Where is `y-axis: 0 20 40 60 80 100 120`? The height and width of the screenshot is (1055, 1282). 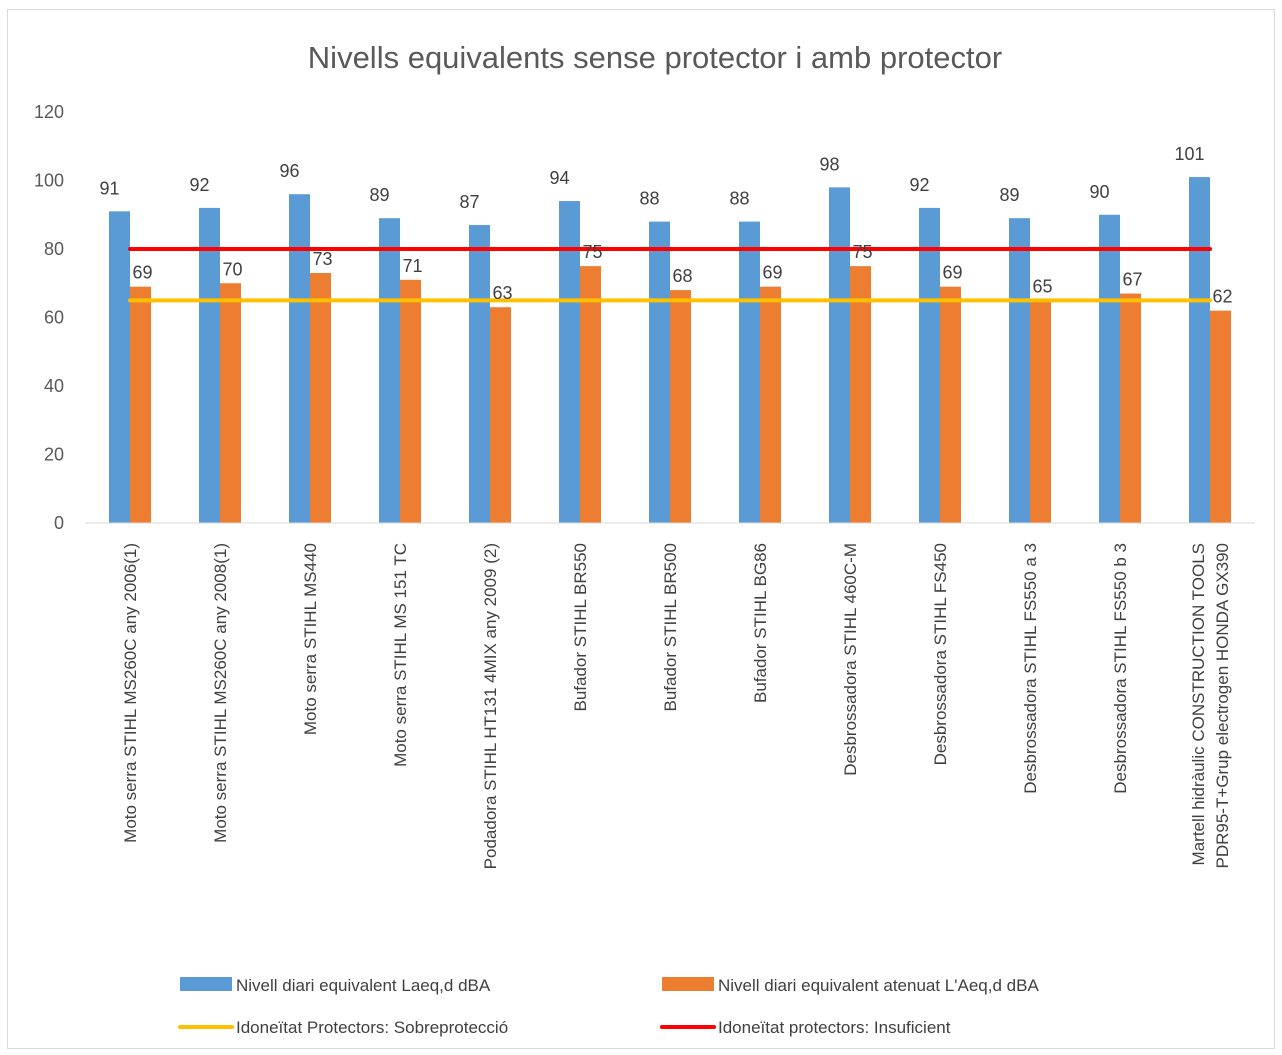 y-axis: 0 20 40 60 80 100 120 is located at coordinates (49, 317).